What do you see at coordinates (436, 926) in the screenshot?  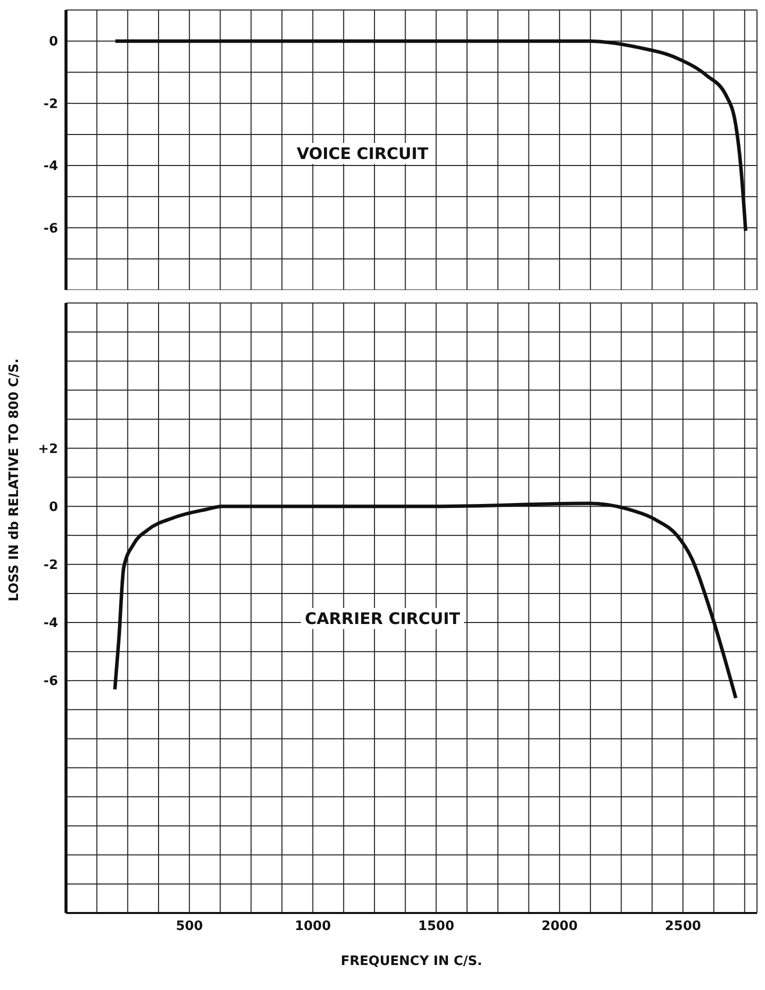 I see `x-tick-label: 1500` at bounding box center [436, 926].